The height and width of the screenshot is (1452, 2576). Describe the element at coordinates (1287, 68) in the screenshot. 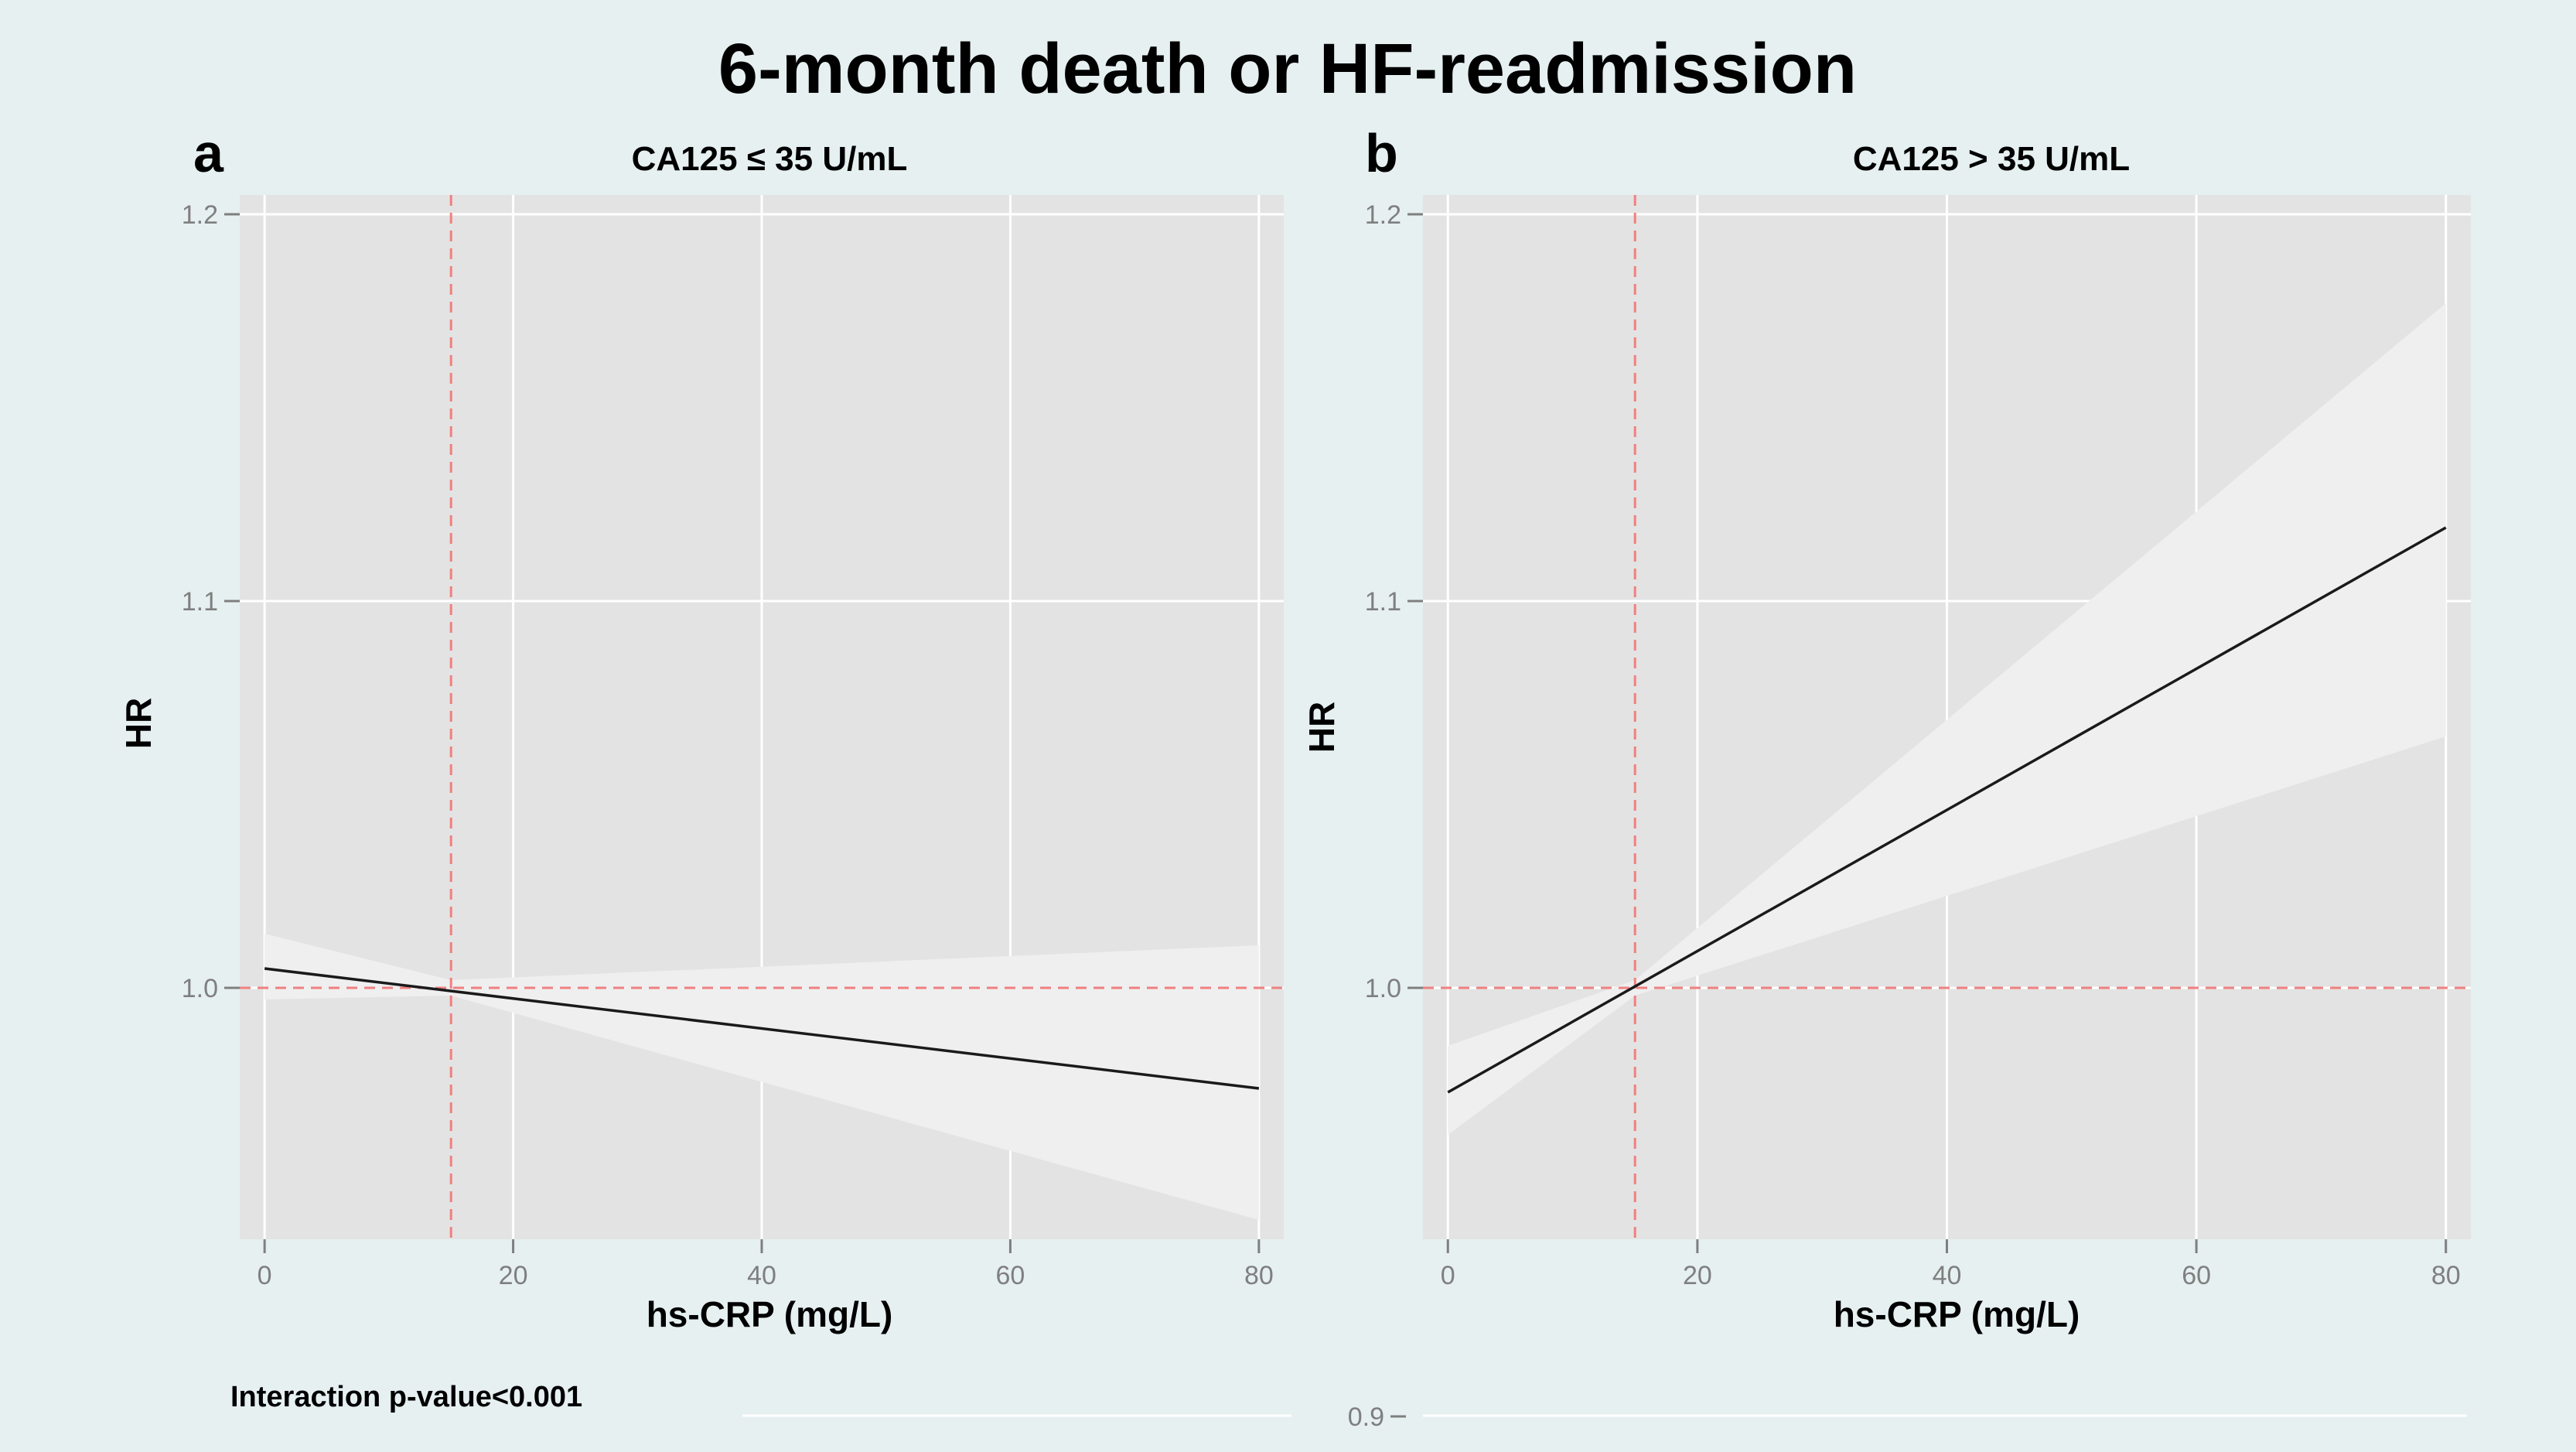

I see `figure-title: 6-month death or HF-readmission` at that location.